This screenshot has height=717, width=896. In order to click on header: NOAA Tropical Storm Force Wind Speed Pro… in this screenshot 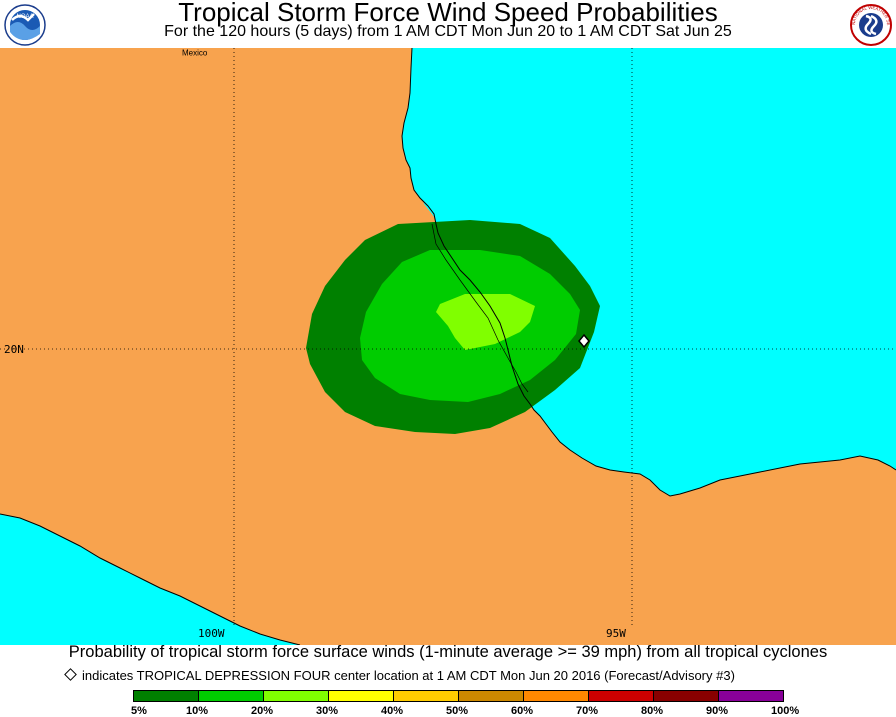, I will do `click(448, 24)`.